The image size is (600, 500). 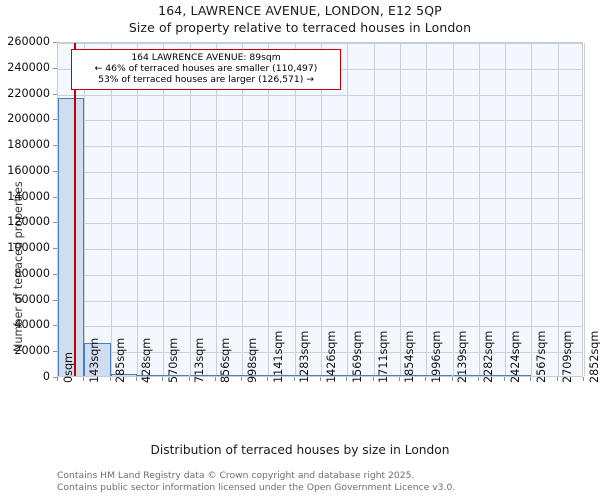 I want to click on y-tick-label: 0, so click(x=46, y=376).